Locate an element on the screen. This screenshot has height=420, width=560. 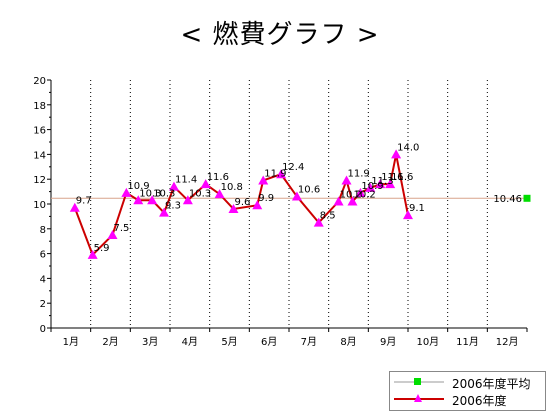
average-marker is located at coordinates (527, 198).